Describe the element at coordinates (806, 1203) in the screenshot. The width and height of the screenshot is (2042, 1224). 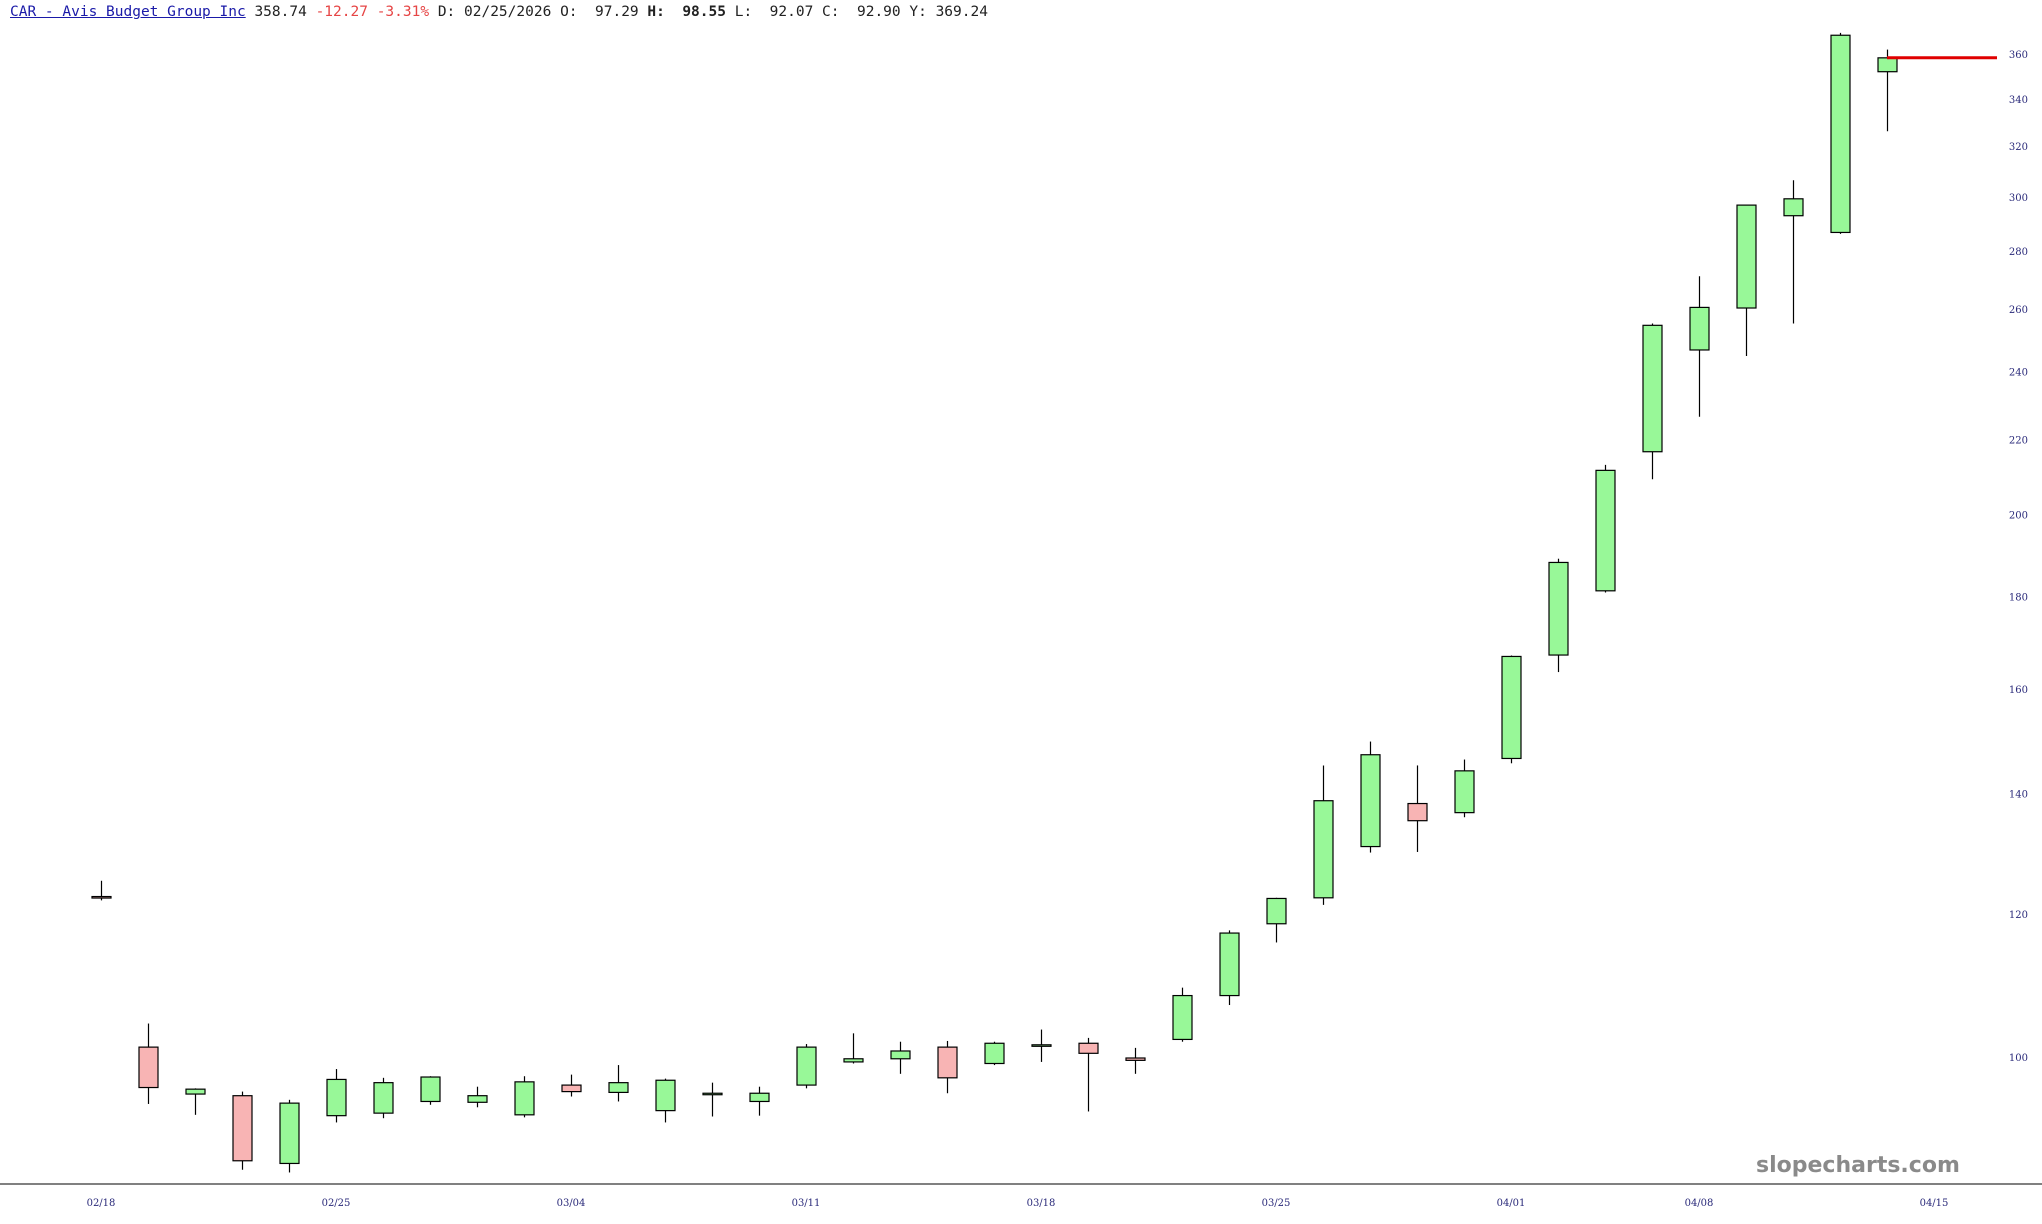
I see `x-tick-label: 03/11` at that location.